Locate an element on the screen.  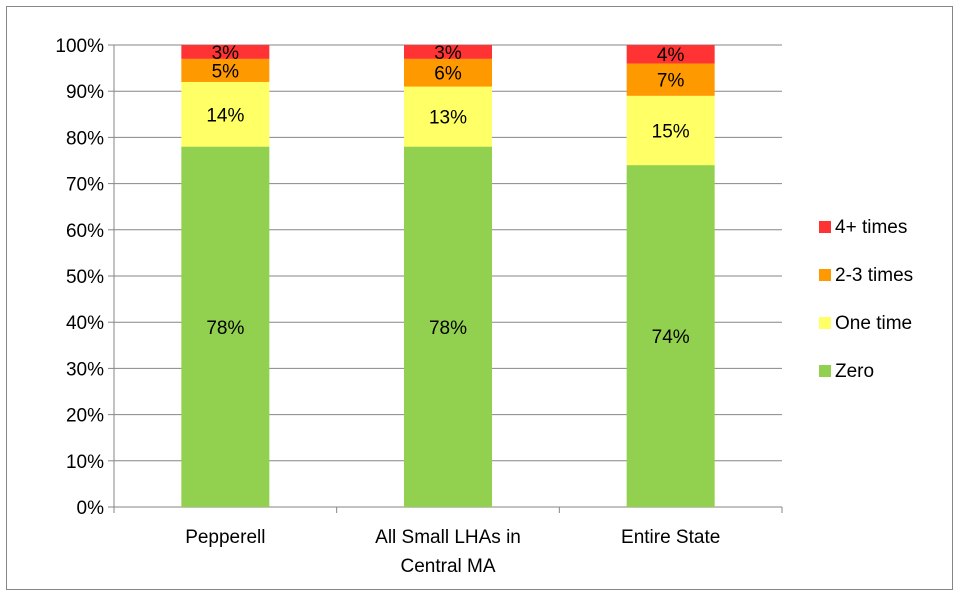
y-tick-label: 40% is located at coordinates (85, 323).